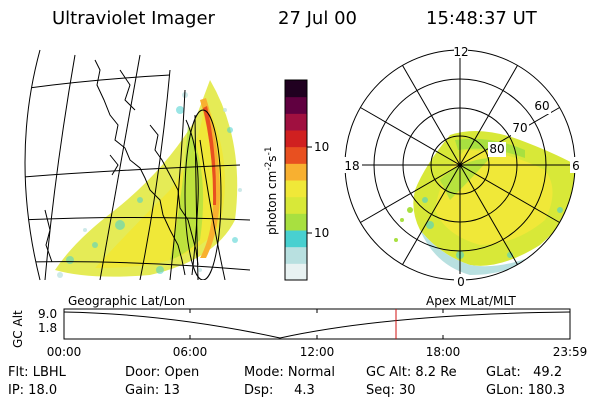 Image resolution: width=600 pixels, height=400 pixels. I want to click on filter-value: Flt: LBHL, so click(37, 372).